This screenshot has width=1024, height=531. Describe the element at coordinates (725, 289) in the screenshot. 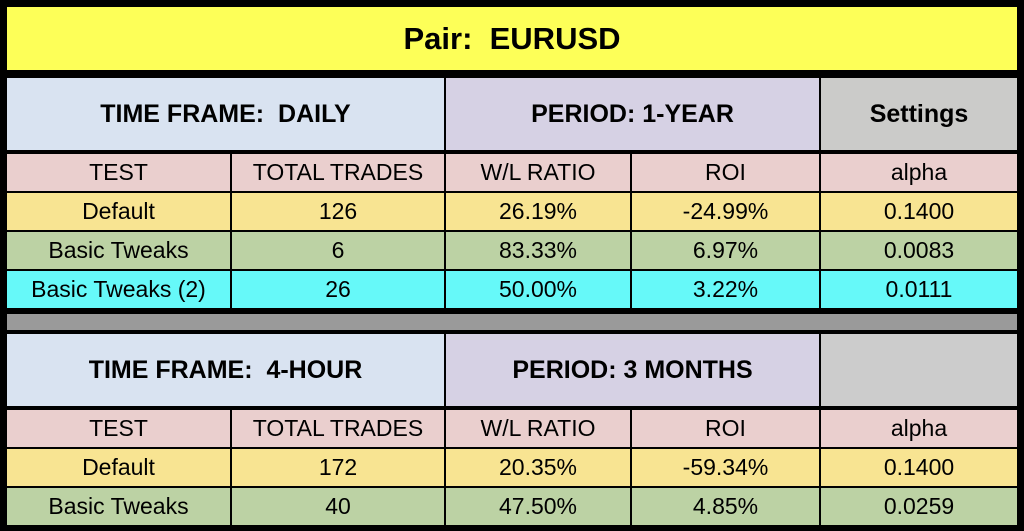

I see `cell-roi: 3.22%` at that location.